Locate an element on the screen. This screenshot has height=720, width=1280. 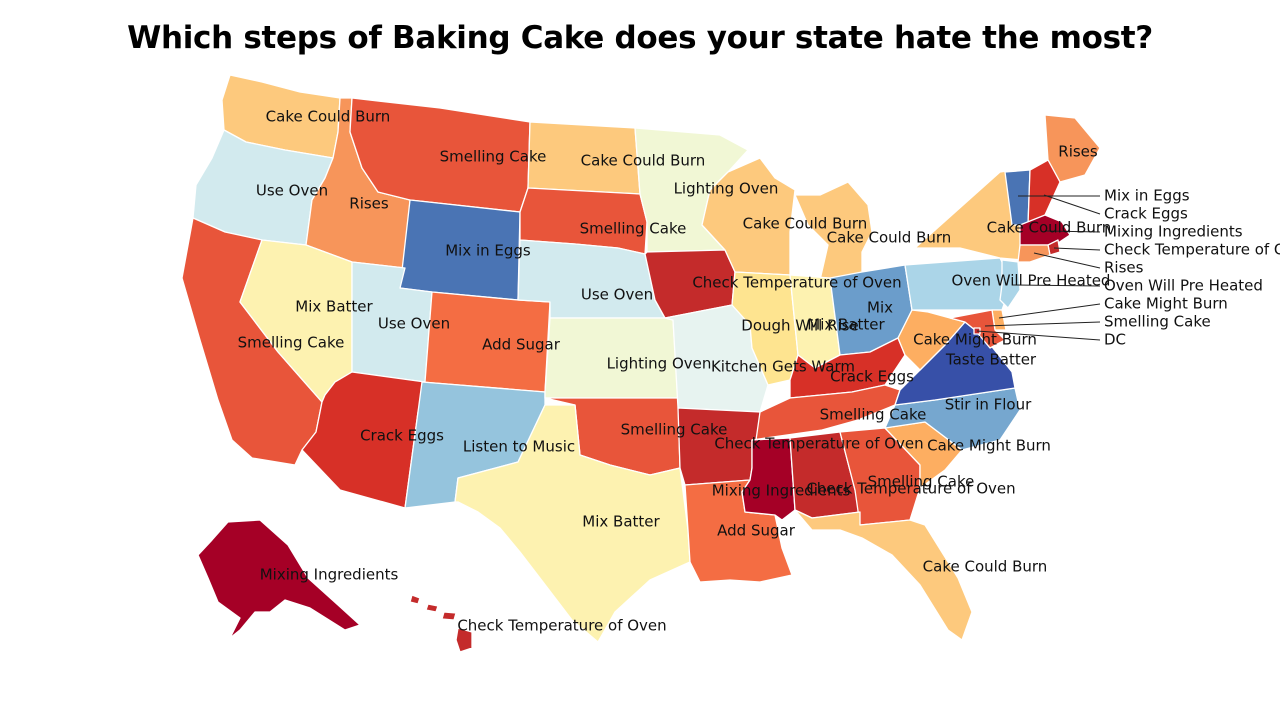
state-label-me: Rises is located at coordinates (1078, 152).